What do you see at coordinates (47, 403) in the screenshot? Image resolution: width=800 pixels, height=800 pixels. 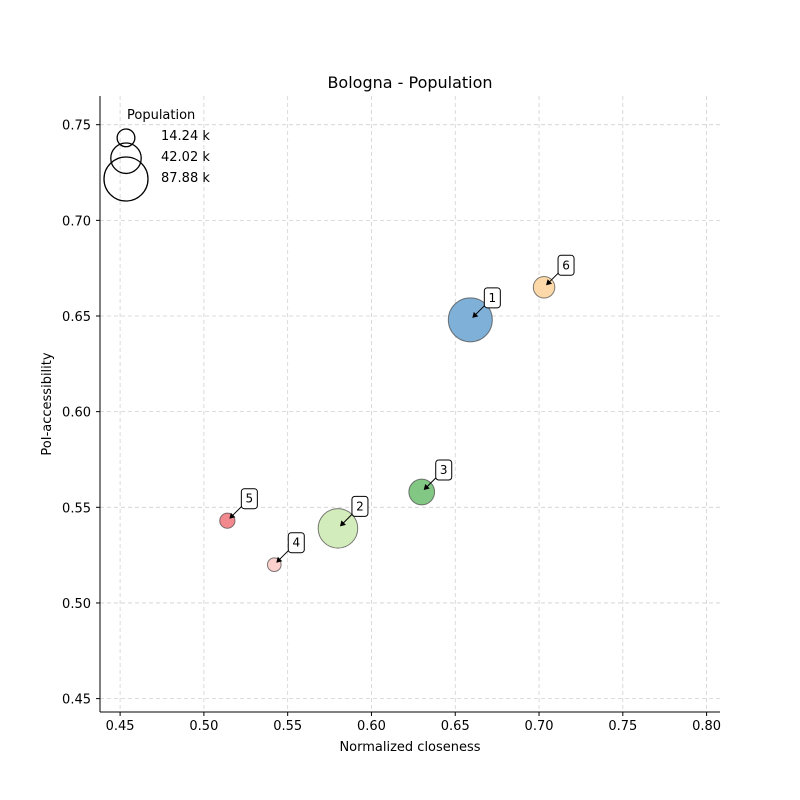 I see `y-axis-label: PoI-accessibility` at bounding box center [47, 403].